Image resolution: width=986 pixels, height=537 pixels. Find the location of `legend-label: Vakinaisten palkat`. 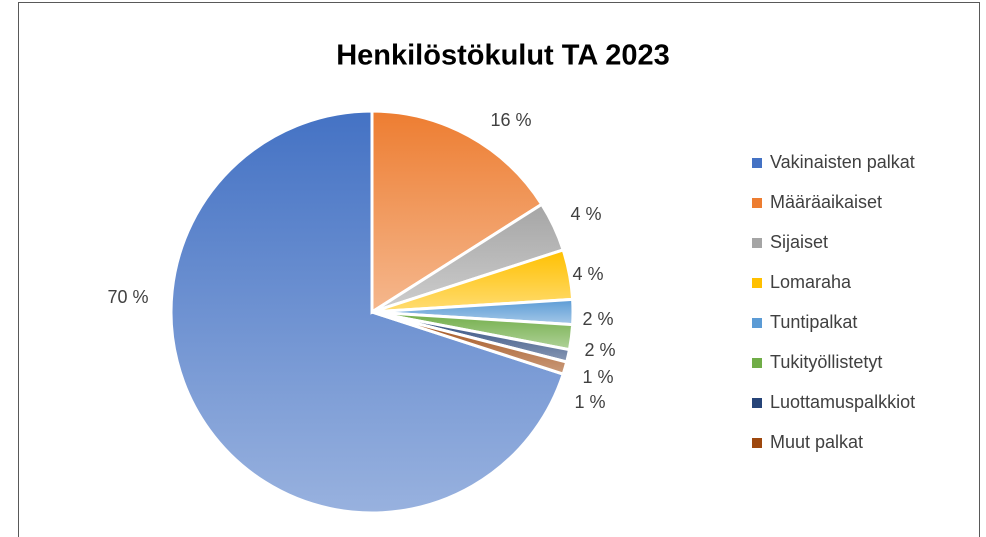

legend-label: Vakinaisten palkat is located at coordinates (842, 162).